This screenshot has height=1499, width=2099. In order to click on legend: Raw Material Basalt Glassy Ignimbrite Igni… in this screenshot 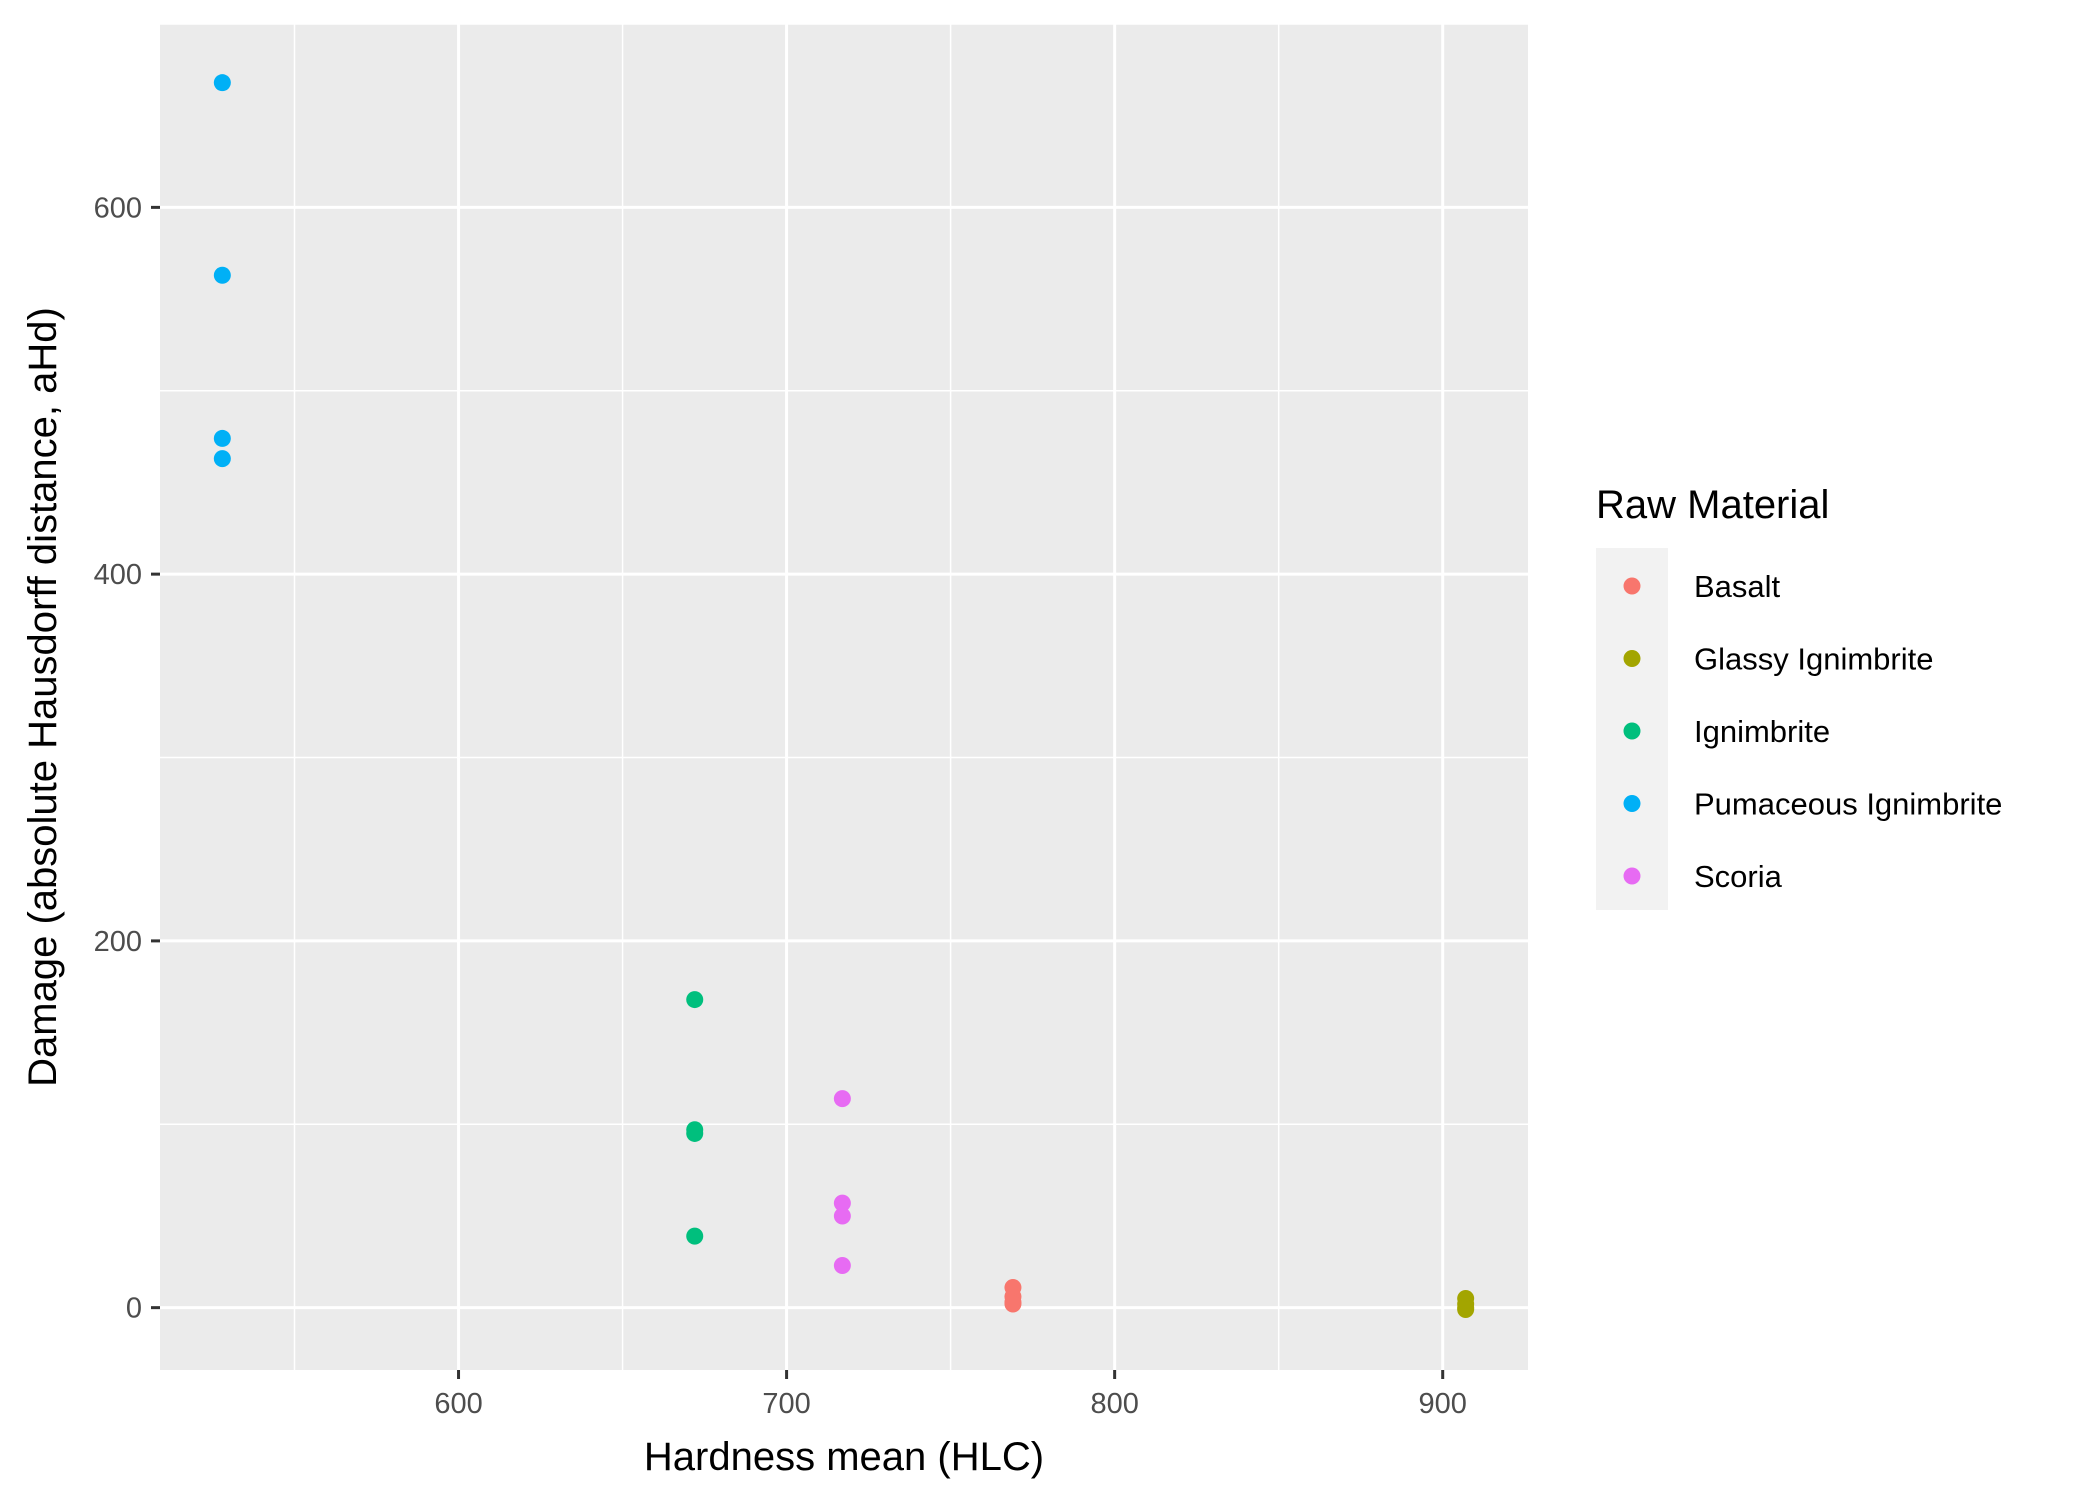, I will do `click(1799, 696)`.